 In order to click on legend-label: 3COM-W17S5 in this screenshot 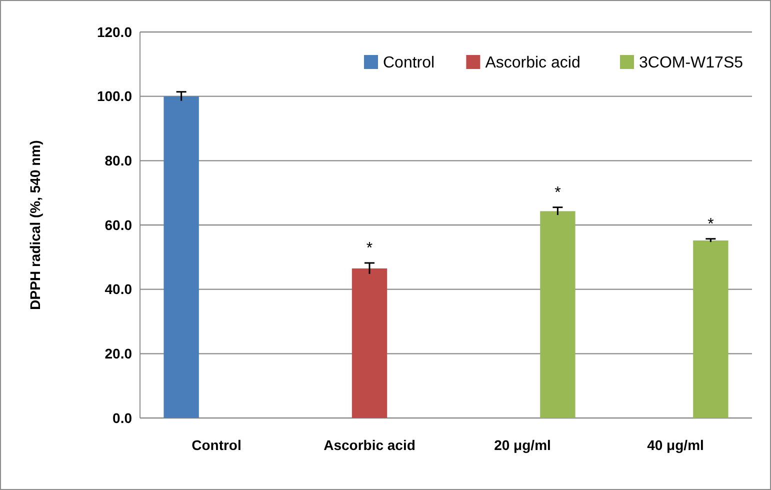, I will do `click(691, 63)`.